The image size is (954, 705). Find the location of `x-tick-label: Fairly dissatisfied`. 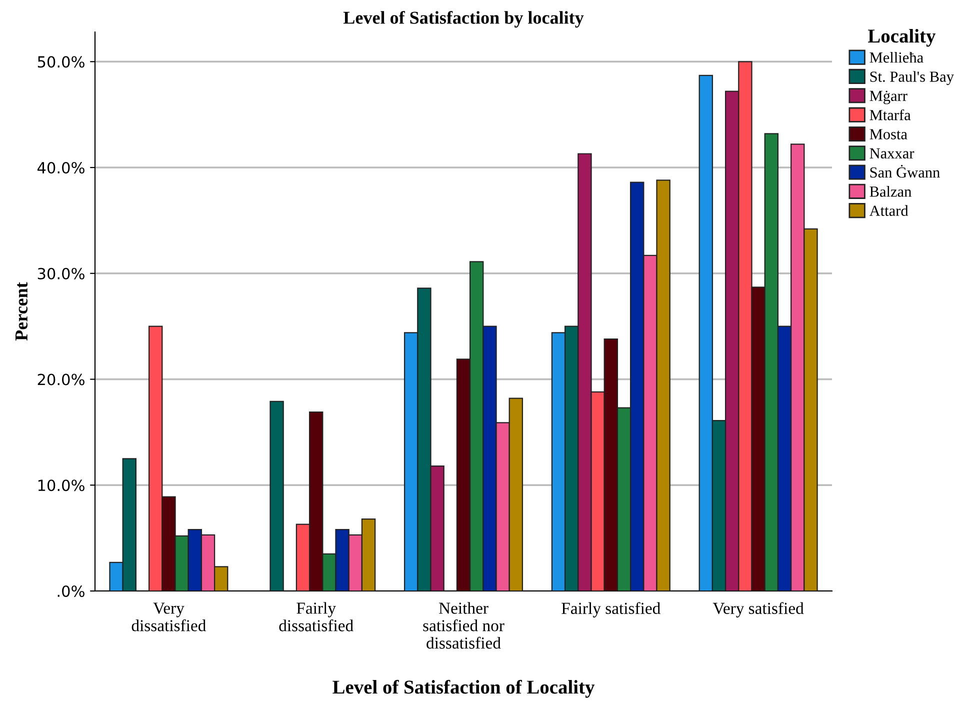

x-tick-label: Fairly dissatisfied is located at coordinates (316, 617).